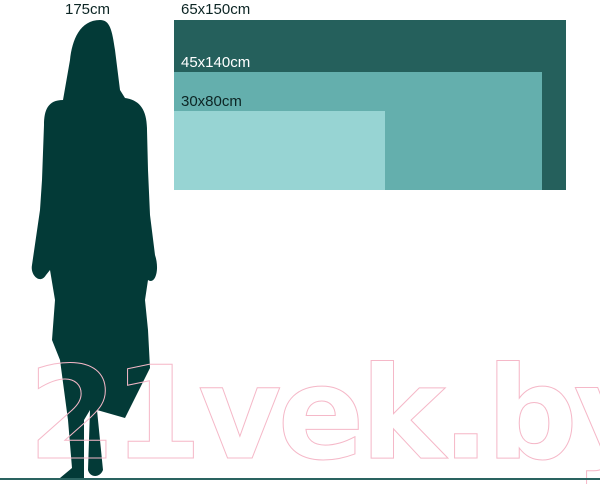 The width and height of the screenshot is (600, 484). What do you see at coordinates (215, 9) in the screenshot?
I see `size-label-large: 65x150cm` at bounding box center [215, 9].